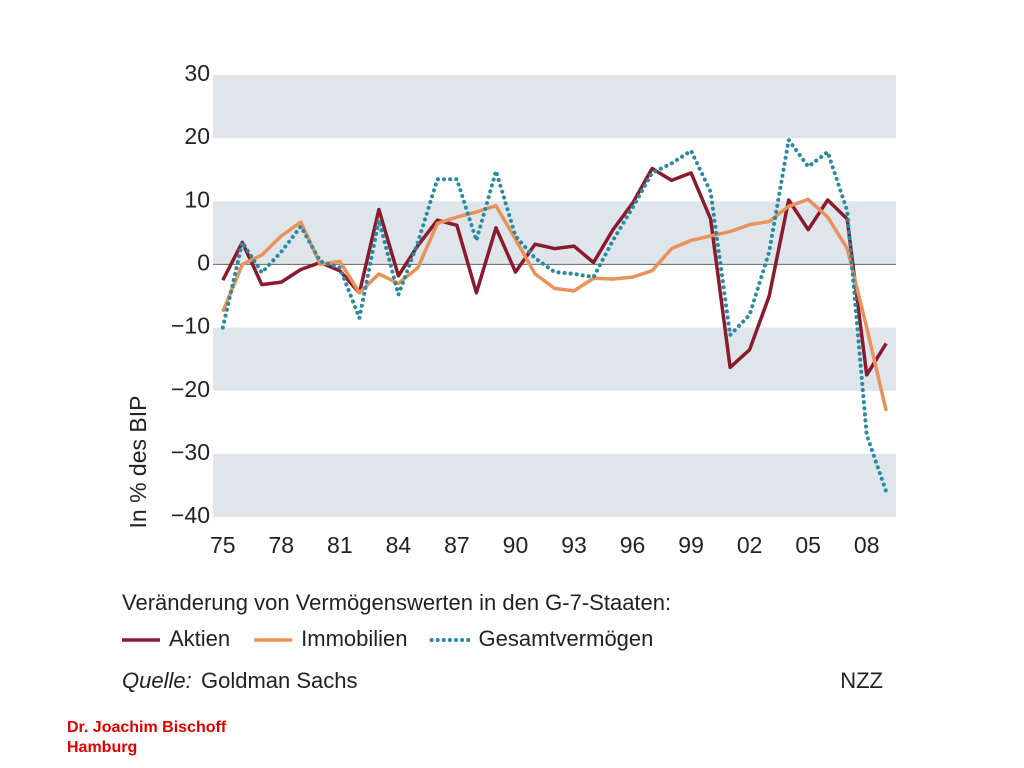  I want to click on x-tick-label: 08, so click(867, 545).